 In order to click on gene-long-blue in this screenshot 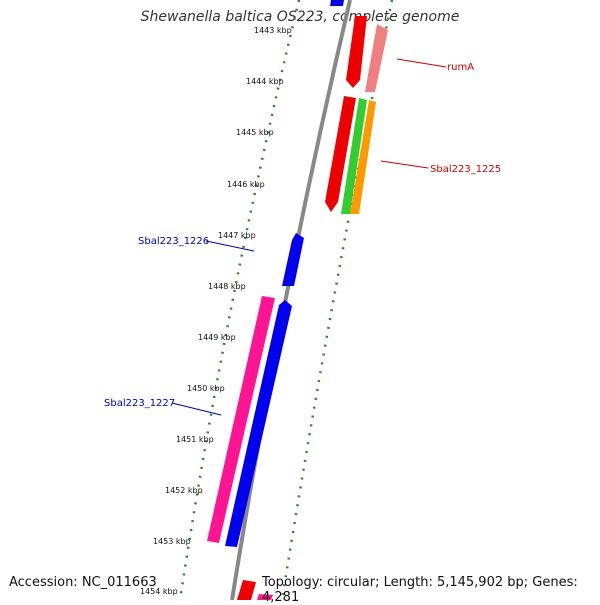, I will do `click(258, 423)`.